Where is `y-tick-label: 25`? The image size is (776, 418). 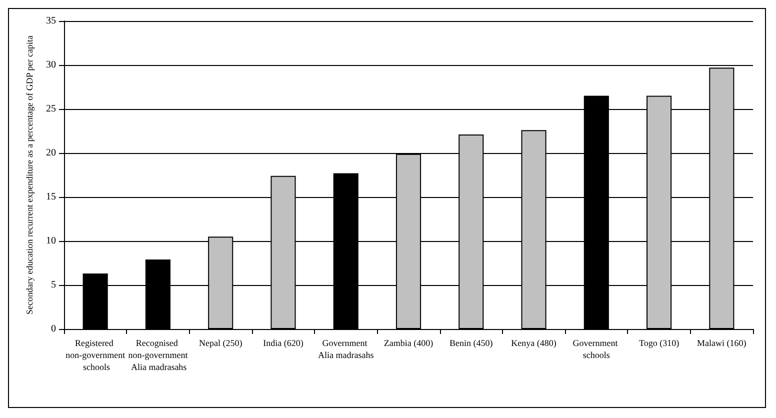
y-tick-label: 25 is located at coordinates (51, 109).